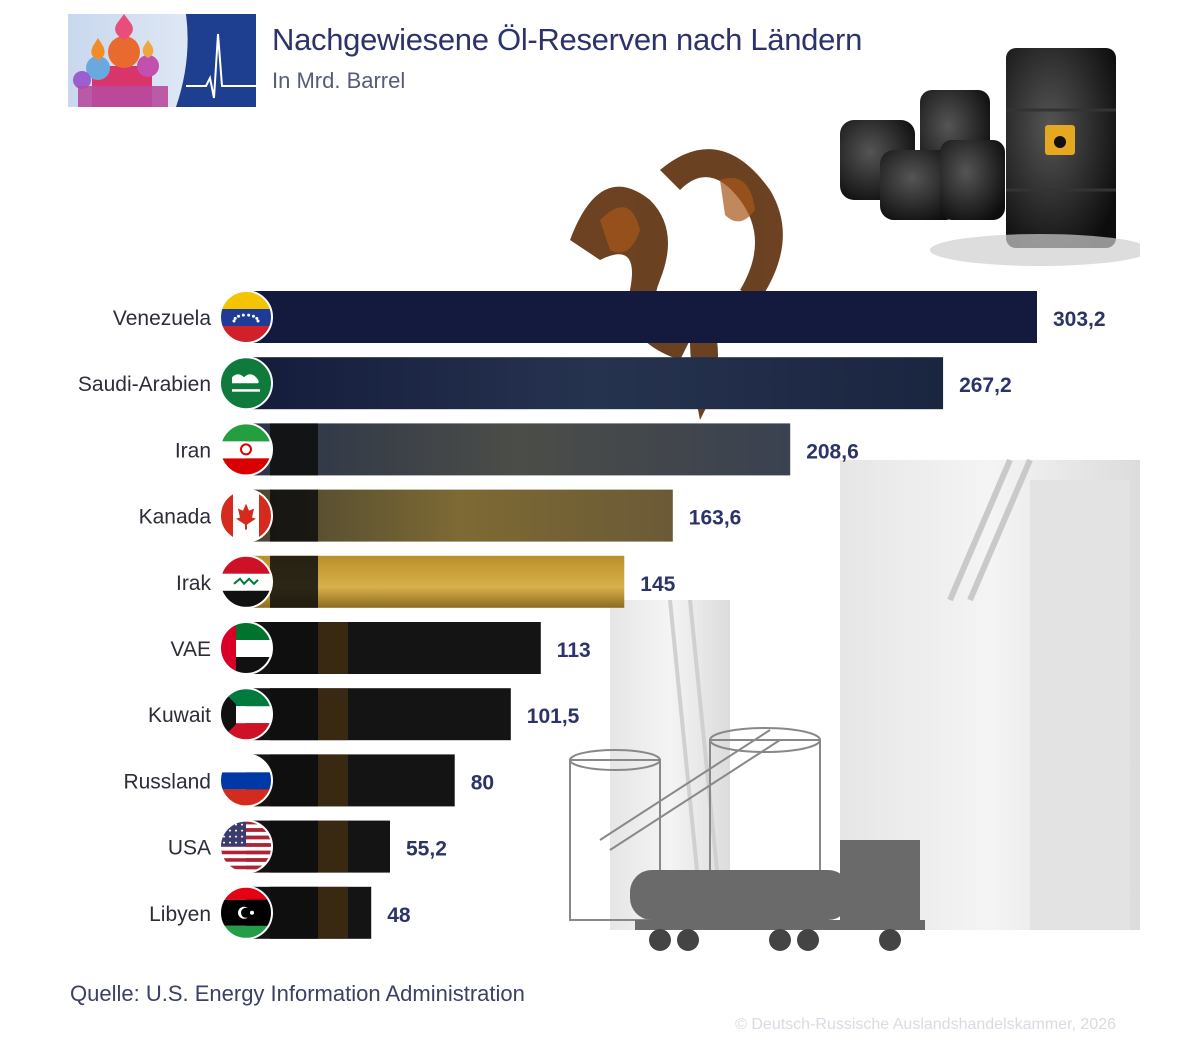  I want to click on flag-canada-icon, so click(246, 515).